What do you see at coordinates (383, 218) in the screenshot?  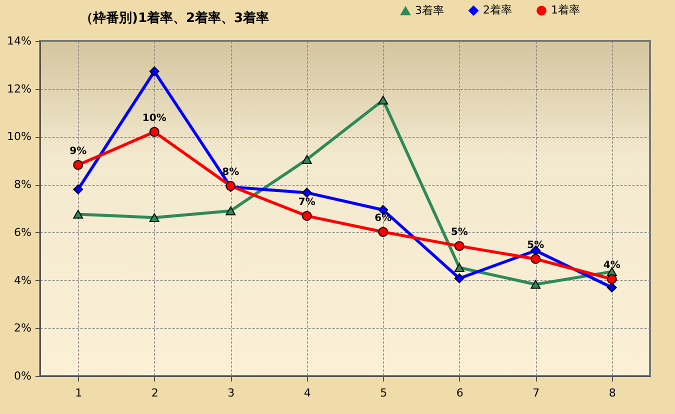 I see `data-label: 6%` at bounding box center [383, 218].